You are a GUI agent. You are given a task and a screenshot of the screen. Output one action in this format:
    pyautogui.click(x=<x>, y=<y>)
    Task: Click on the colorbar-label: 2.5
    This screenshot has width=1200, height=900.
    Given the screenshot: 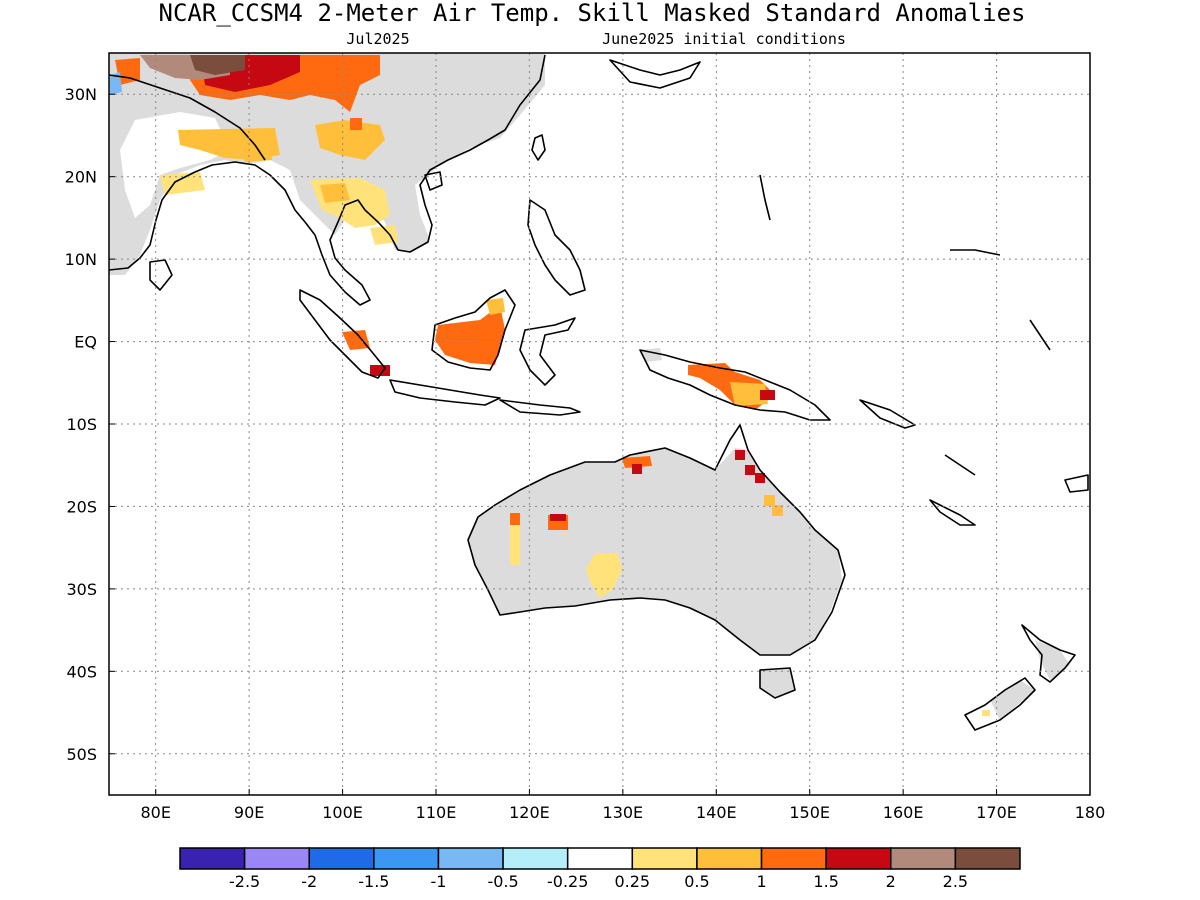 What is the action you would take?
    pyautogui.click(x=955, y=881)
    